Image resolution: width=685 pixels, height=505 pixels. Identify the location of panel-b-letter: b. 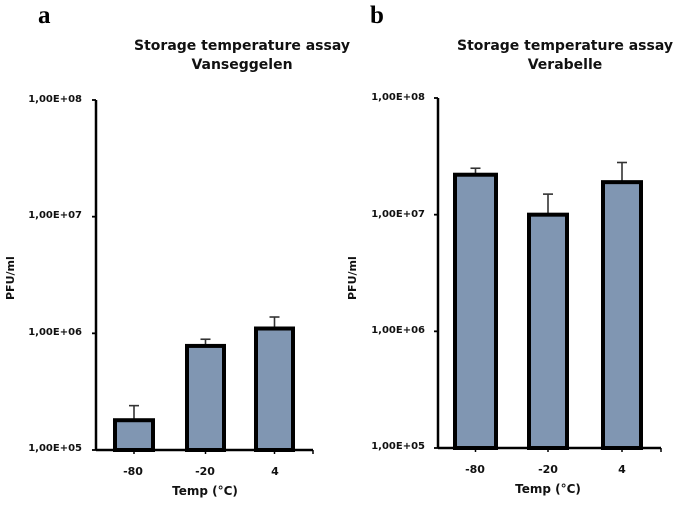
(377, 15).